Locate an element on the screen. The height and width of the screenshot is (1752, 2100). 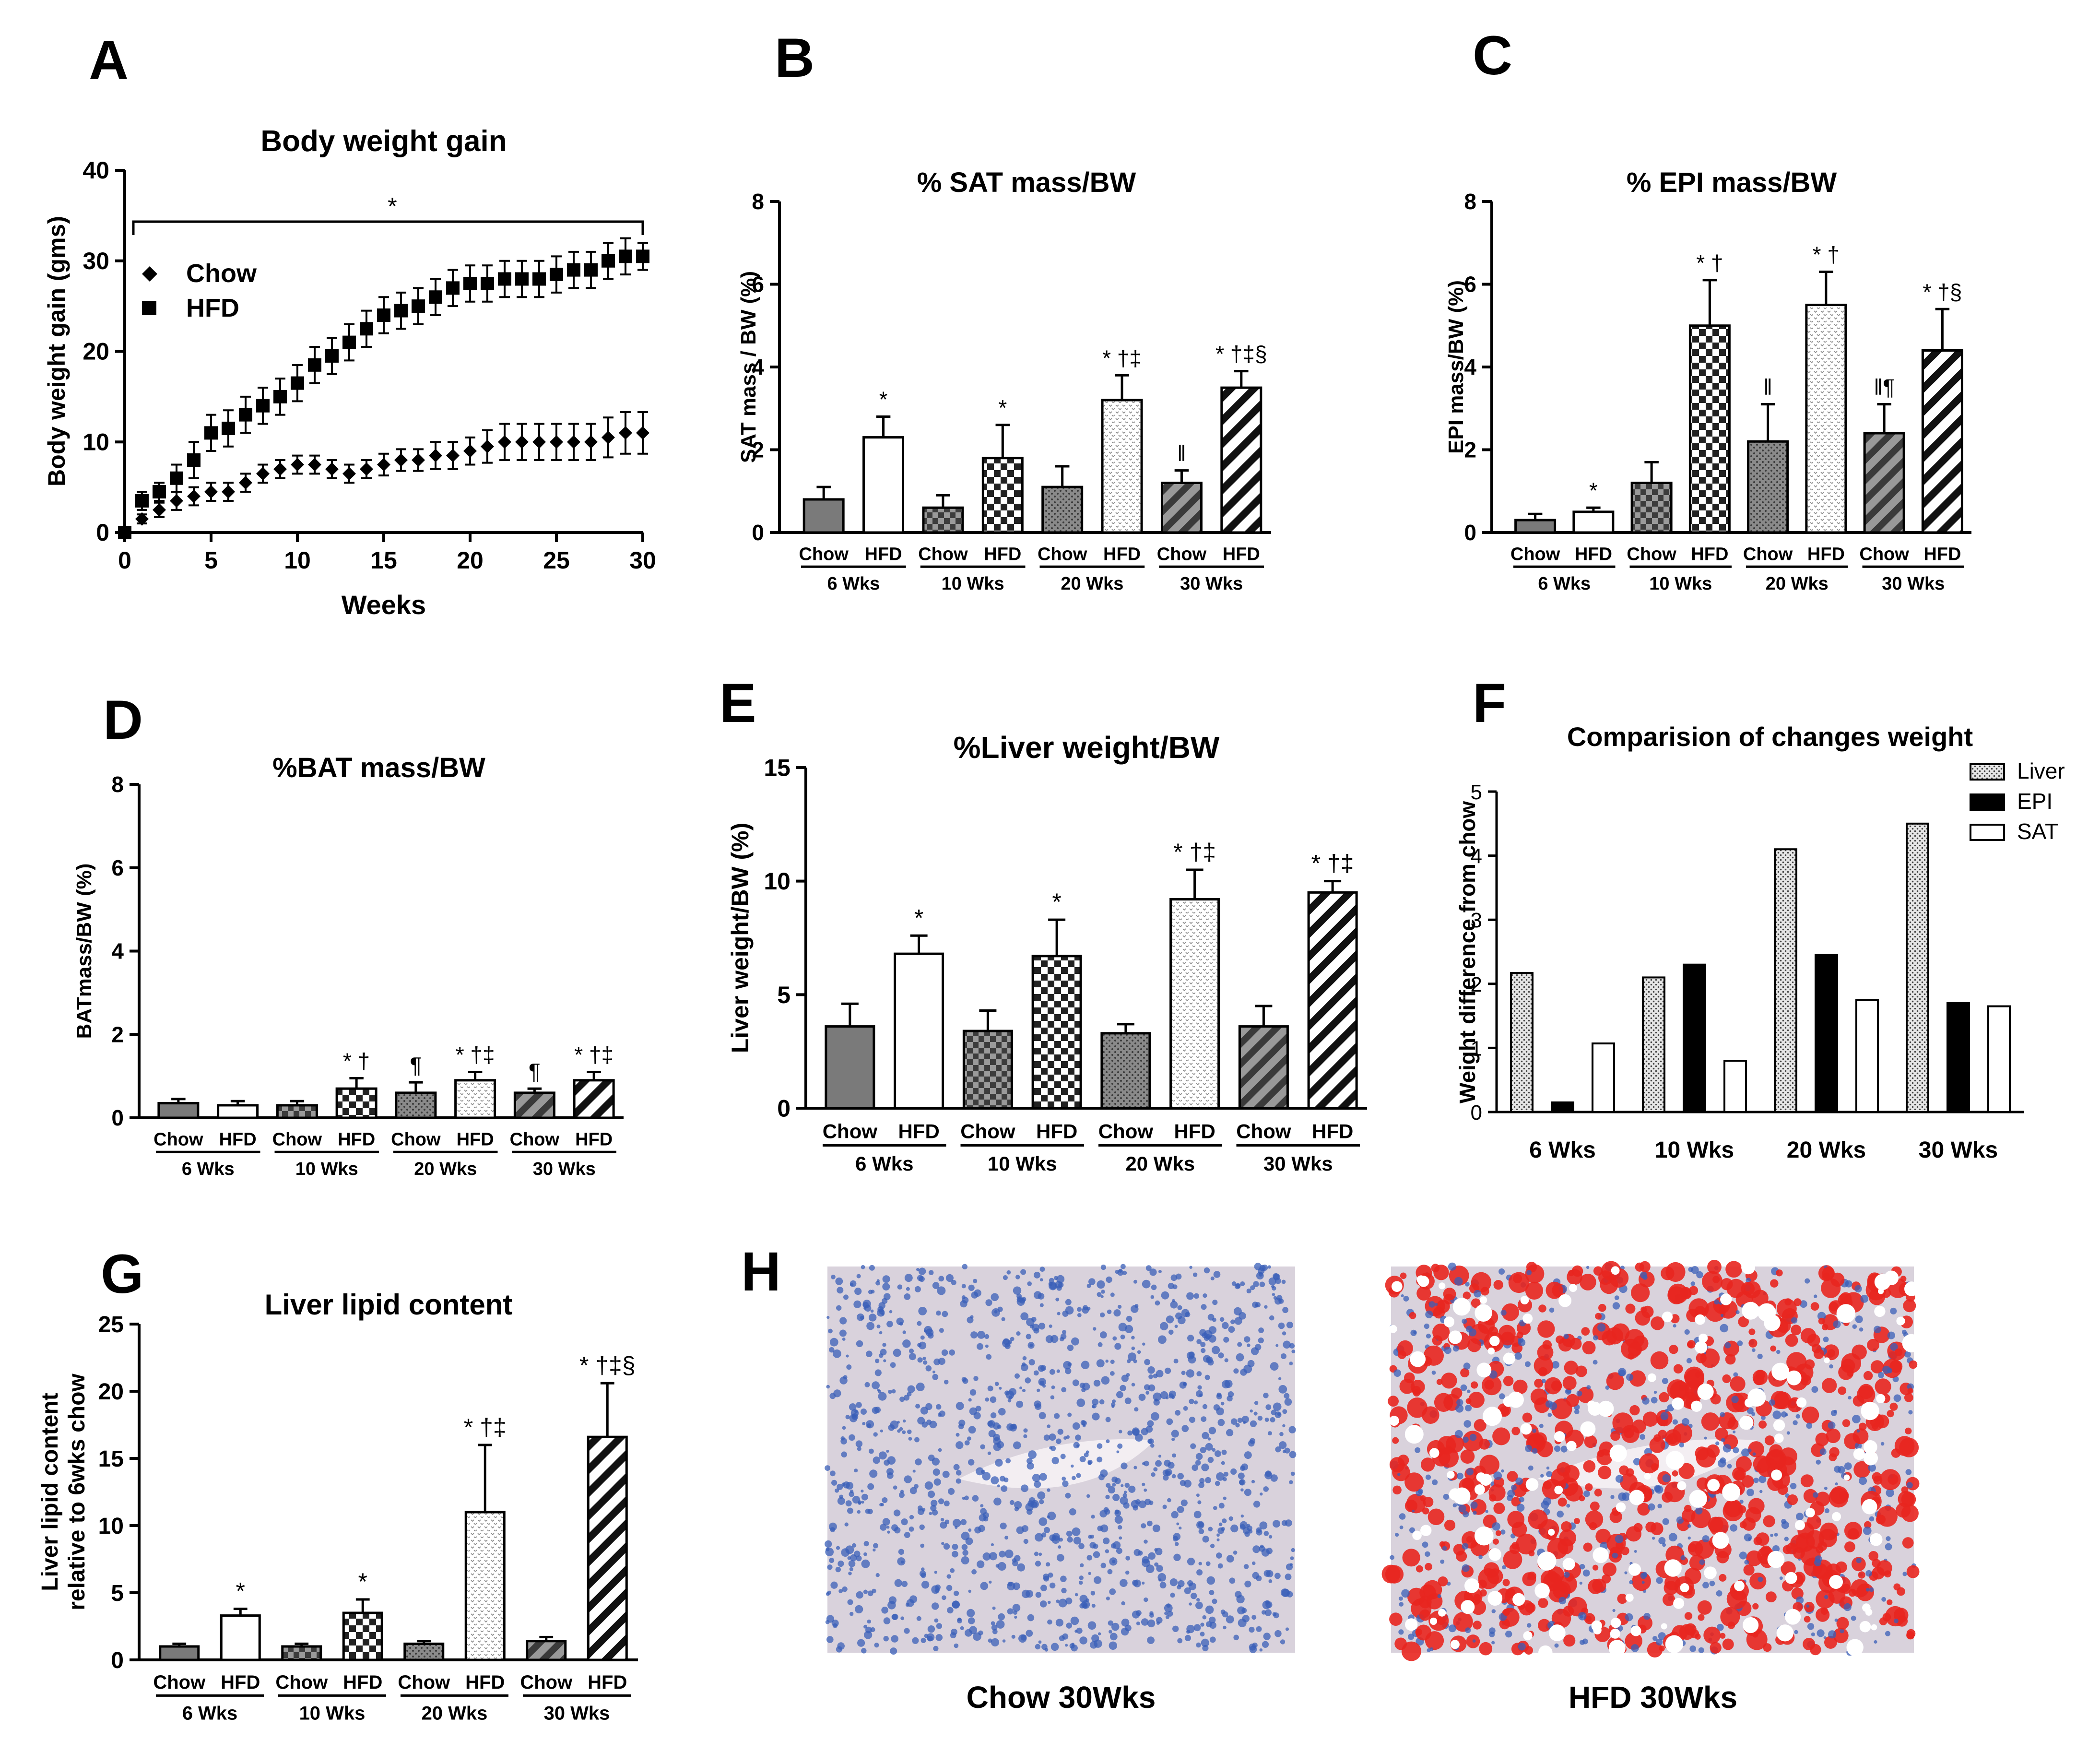
group-label: 20 Wks is located at coordinates (1092, 584).